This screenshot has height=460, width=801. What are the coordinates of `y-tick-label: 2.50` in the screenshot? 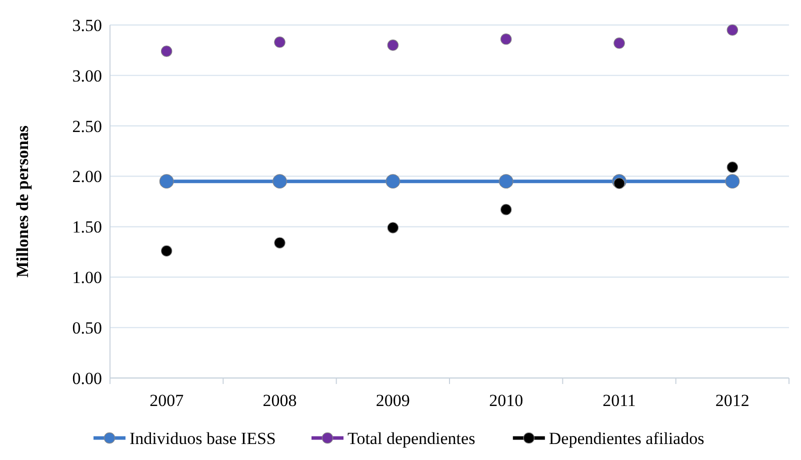 It's located at (87, 126).